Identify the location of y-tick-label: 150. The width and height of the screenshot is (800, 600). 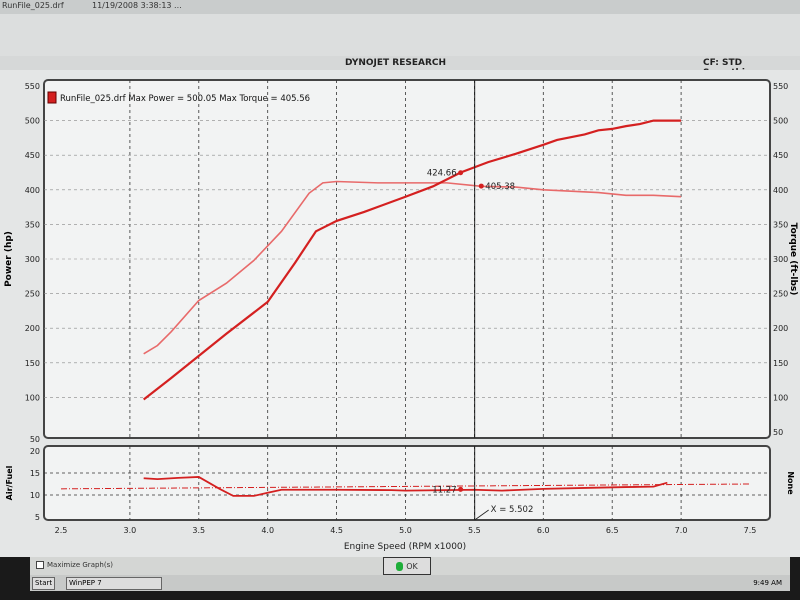
(32, 363).